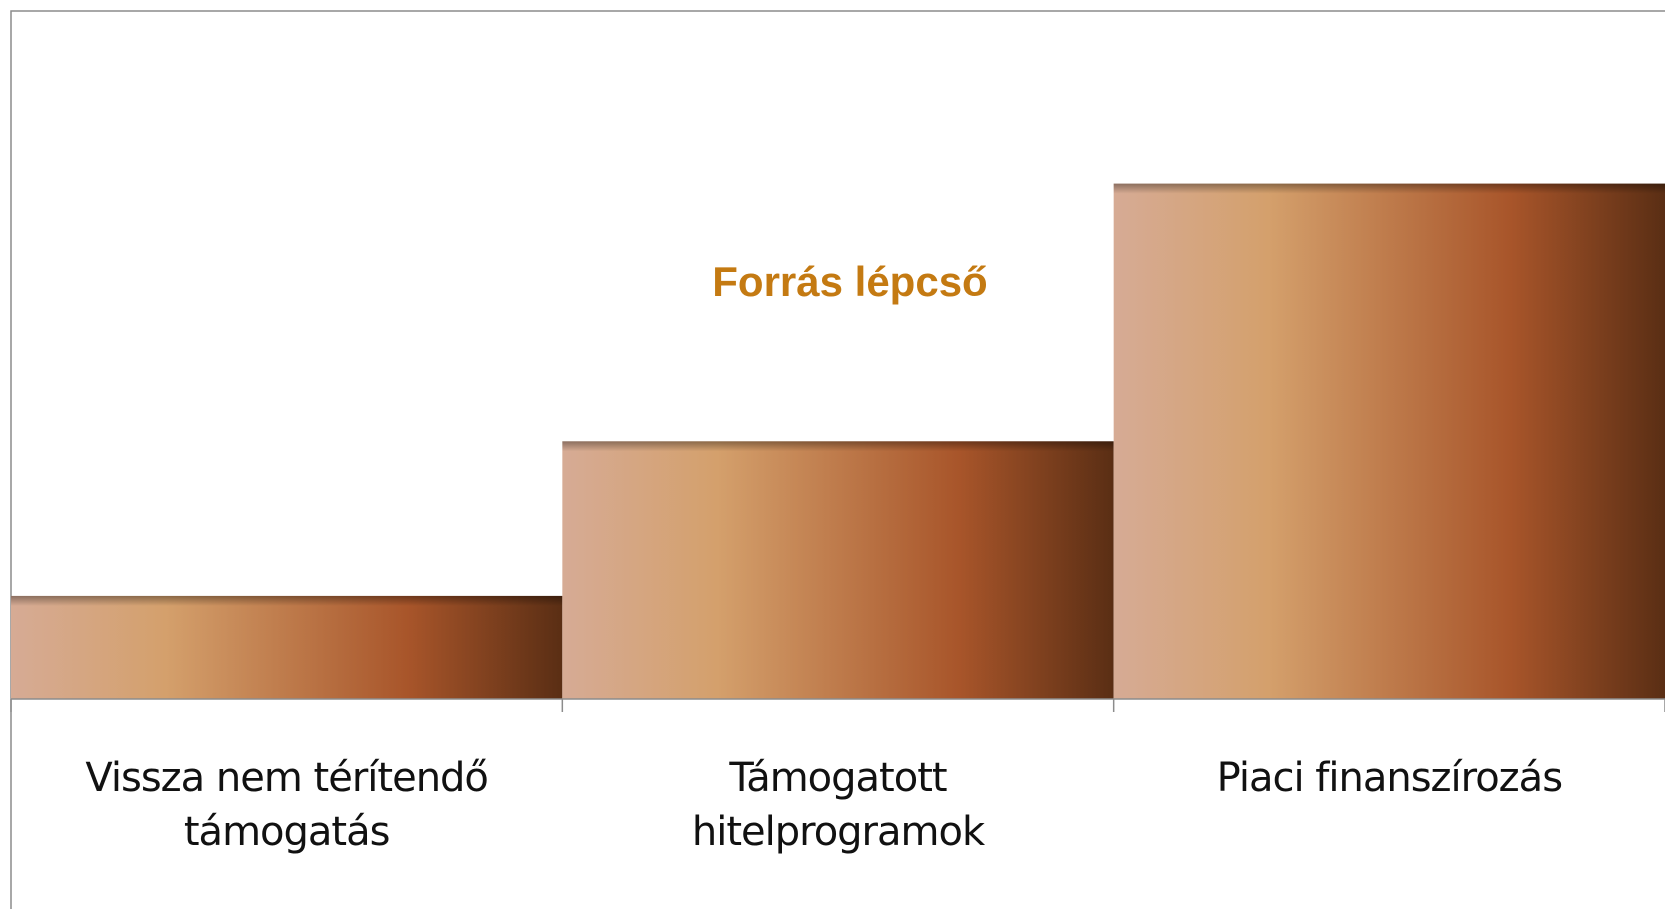  Describe the element at coordinates (1389, 778) in the screenshot. I see `x-tick-label: Piaci finanszírozás` at that location.